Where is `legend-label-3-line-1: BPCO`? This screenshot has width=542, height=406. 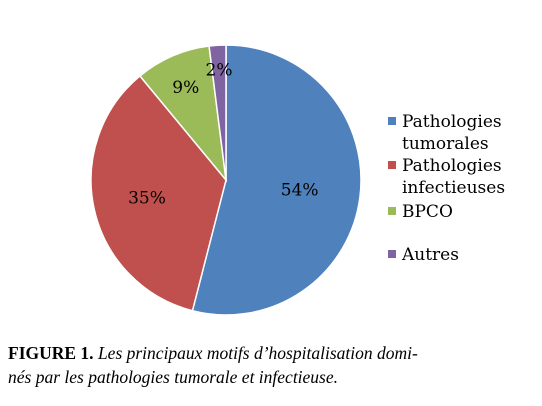
legend-label-3-line-1: BPCO is located at coordinates (427, 212).